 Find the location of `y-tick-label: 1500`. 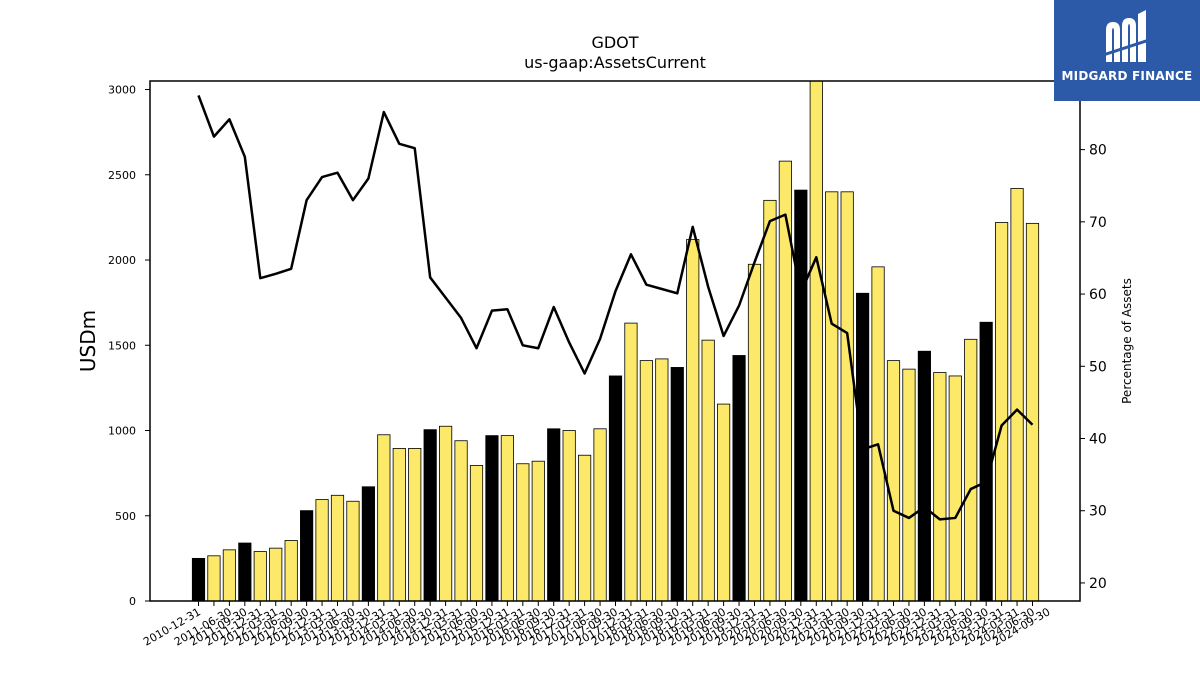

y-tick-label: 1500 is located at coordinates (122, 345).